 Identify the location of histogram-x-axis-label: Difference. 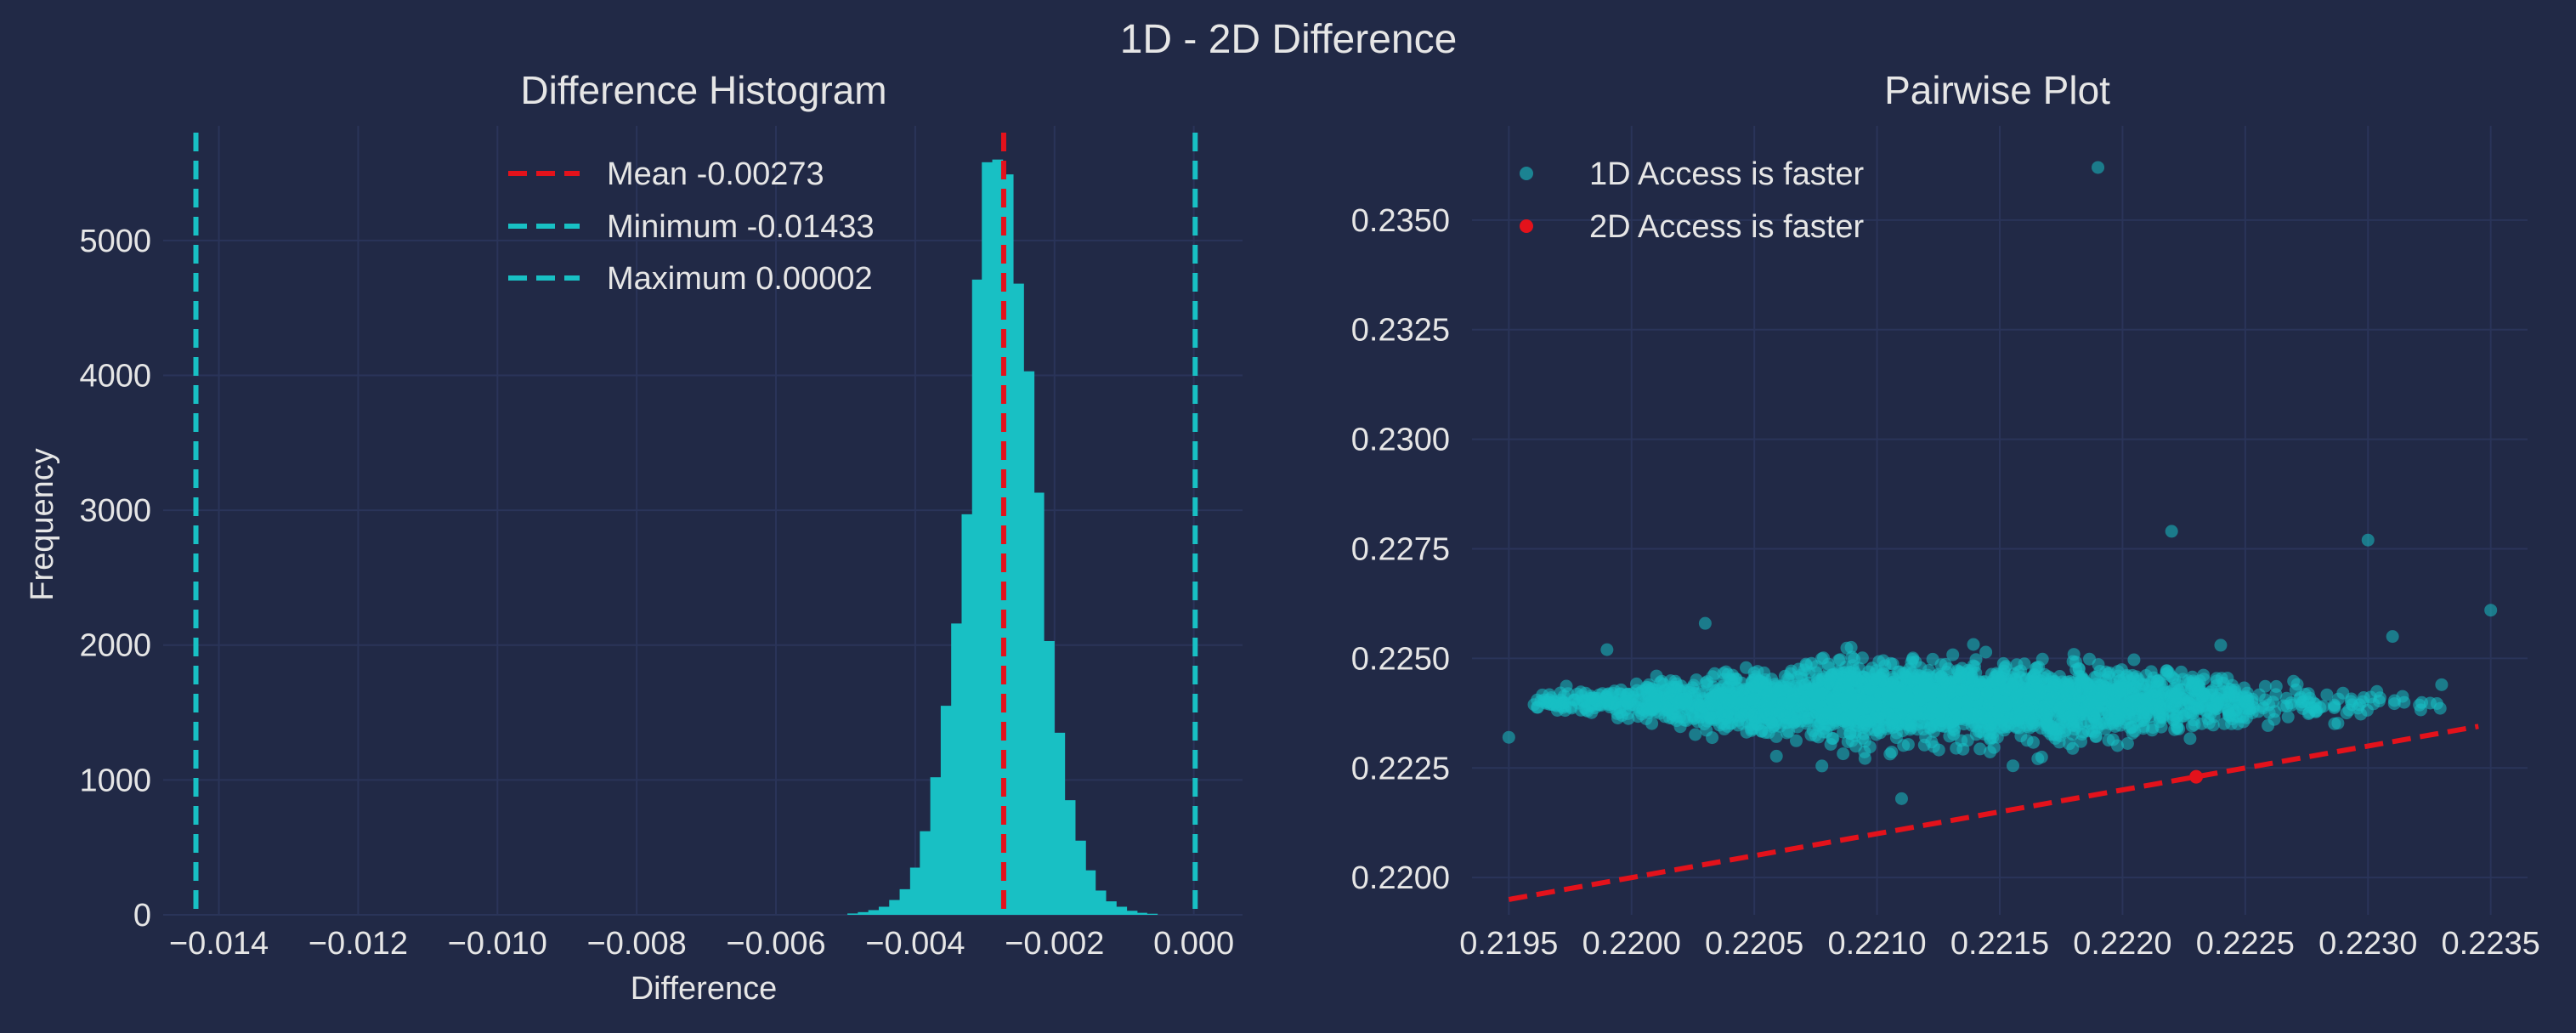
(704, 989).